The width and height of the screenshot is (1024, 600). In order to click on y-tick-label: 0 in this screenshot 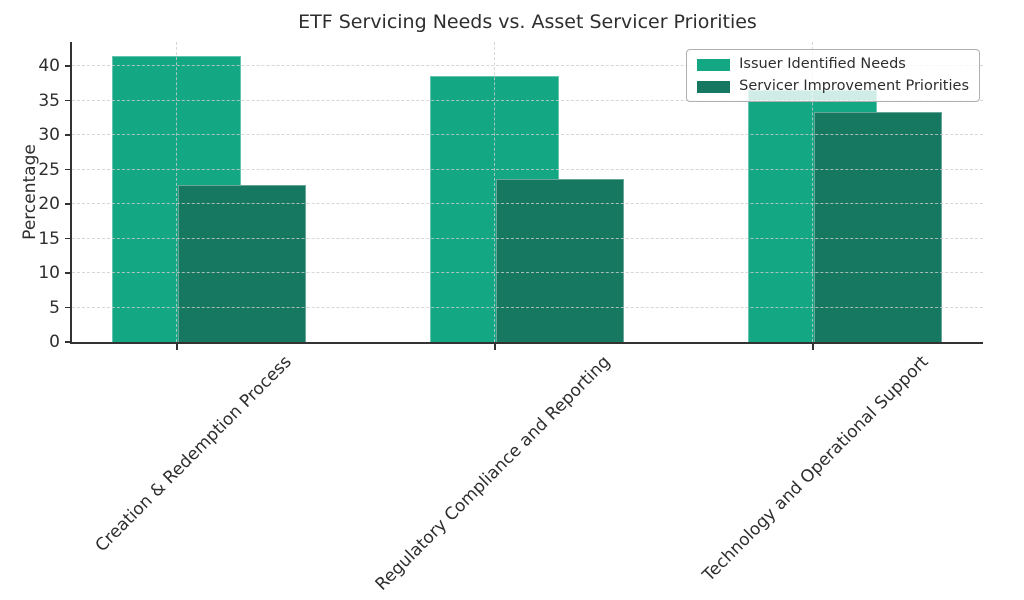, I will do `click(54, 342)`.